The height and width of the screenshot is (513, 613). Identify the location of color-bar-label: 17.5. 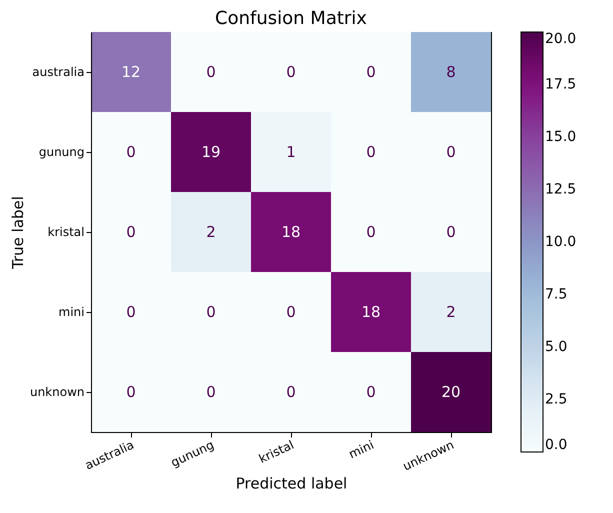
(560, 84).